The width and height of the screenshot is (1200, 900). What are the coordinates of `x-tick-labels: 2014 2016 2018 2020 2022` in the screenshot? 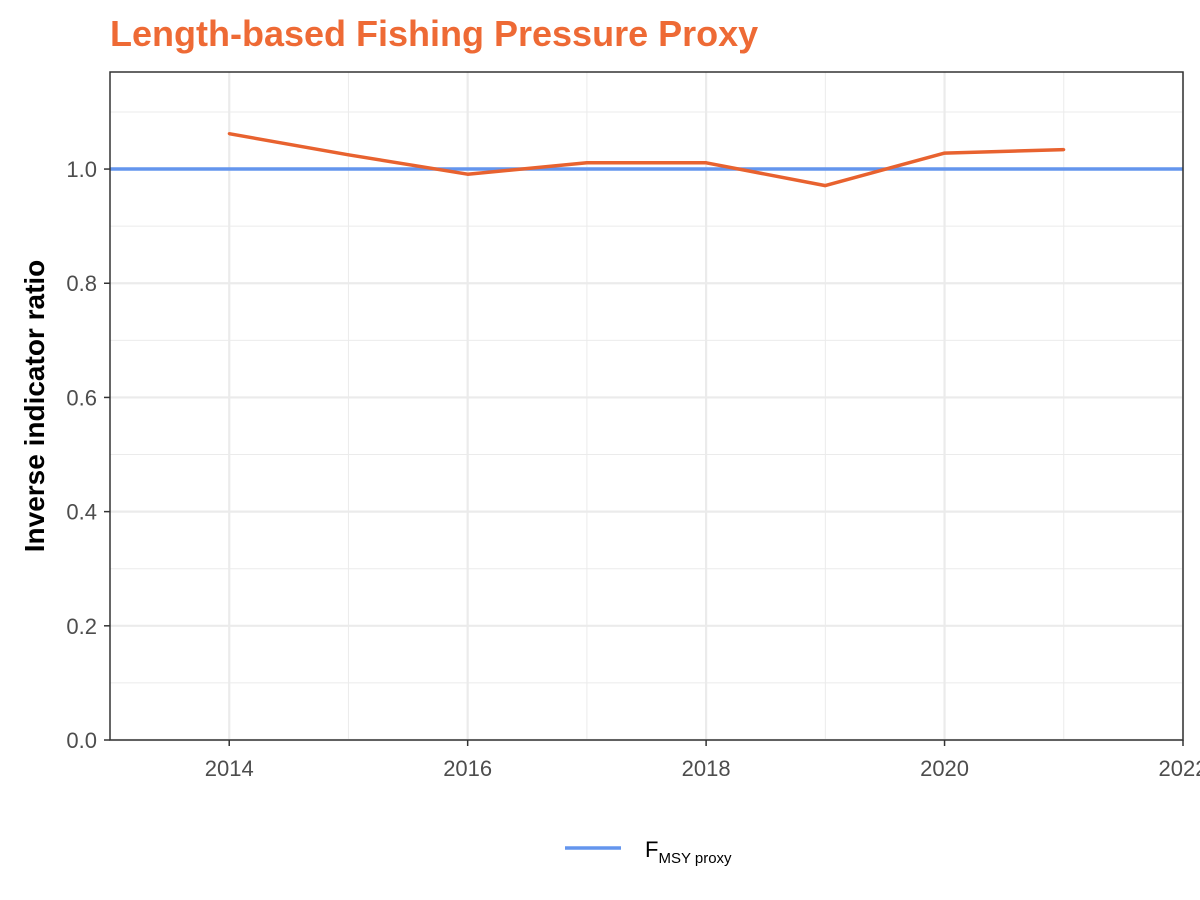 It's located at (702, 768).